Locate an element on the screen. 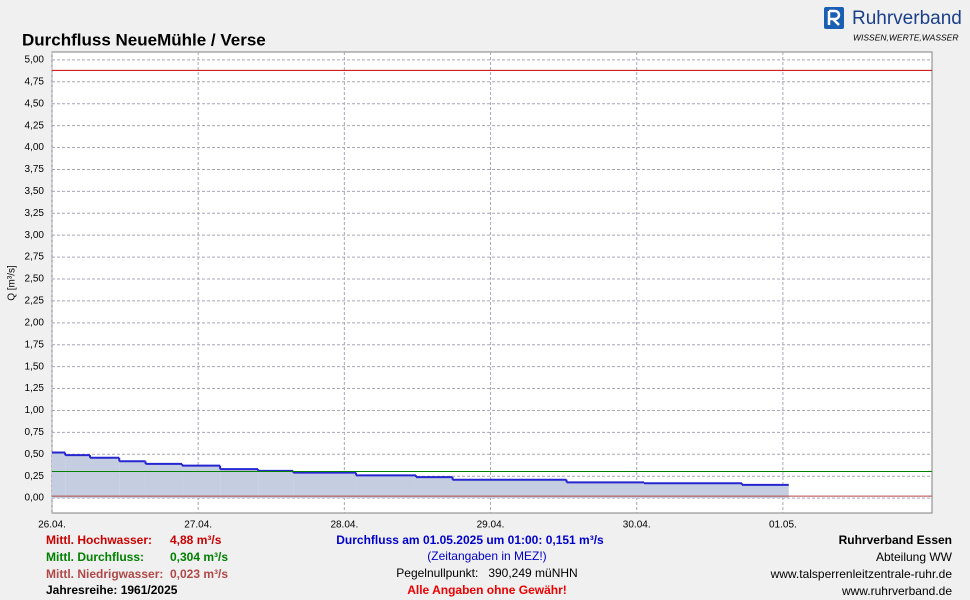 This screenshot has height=600, width=970. y-tick-label: 3,75 is located at coordinates (35, 169).